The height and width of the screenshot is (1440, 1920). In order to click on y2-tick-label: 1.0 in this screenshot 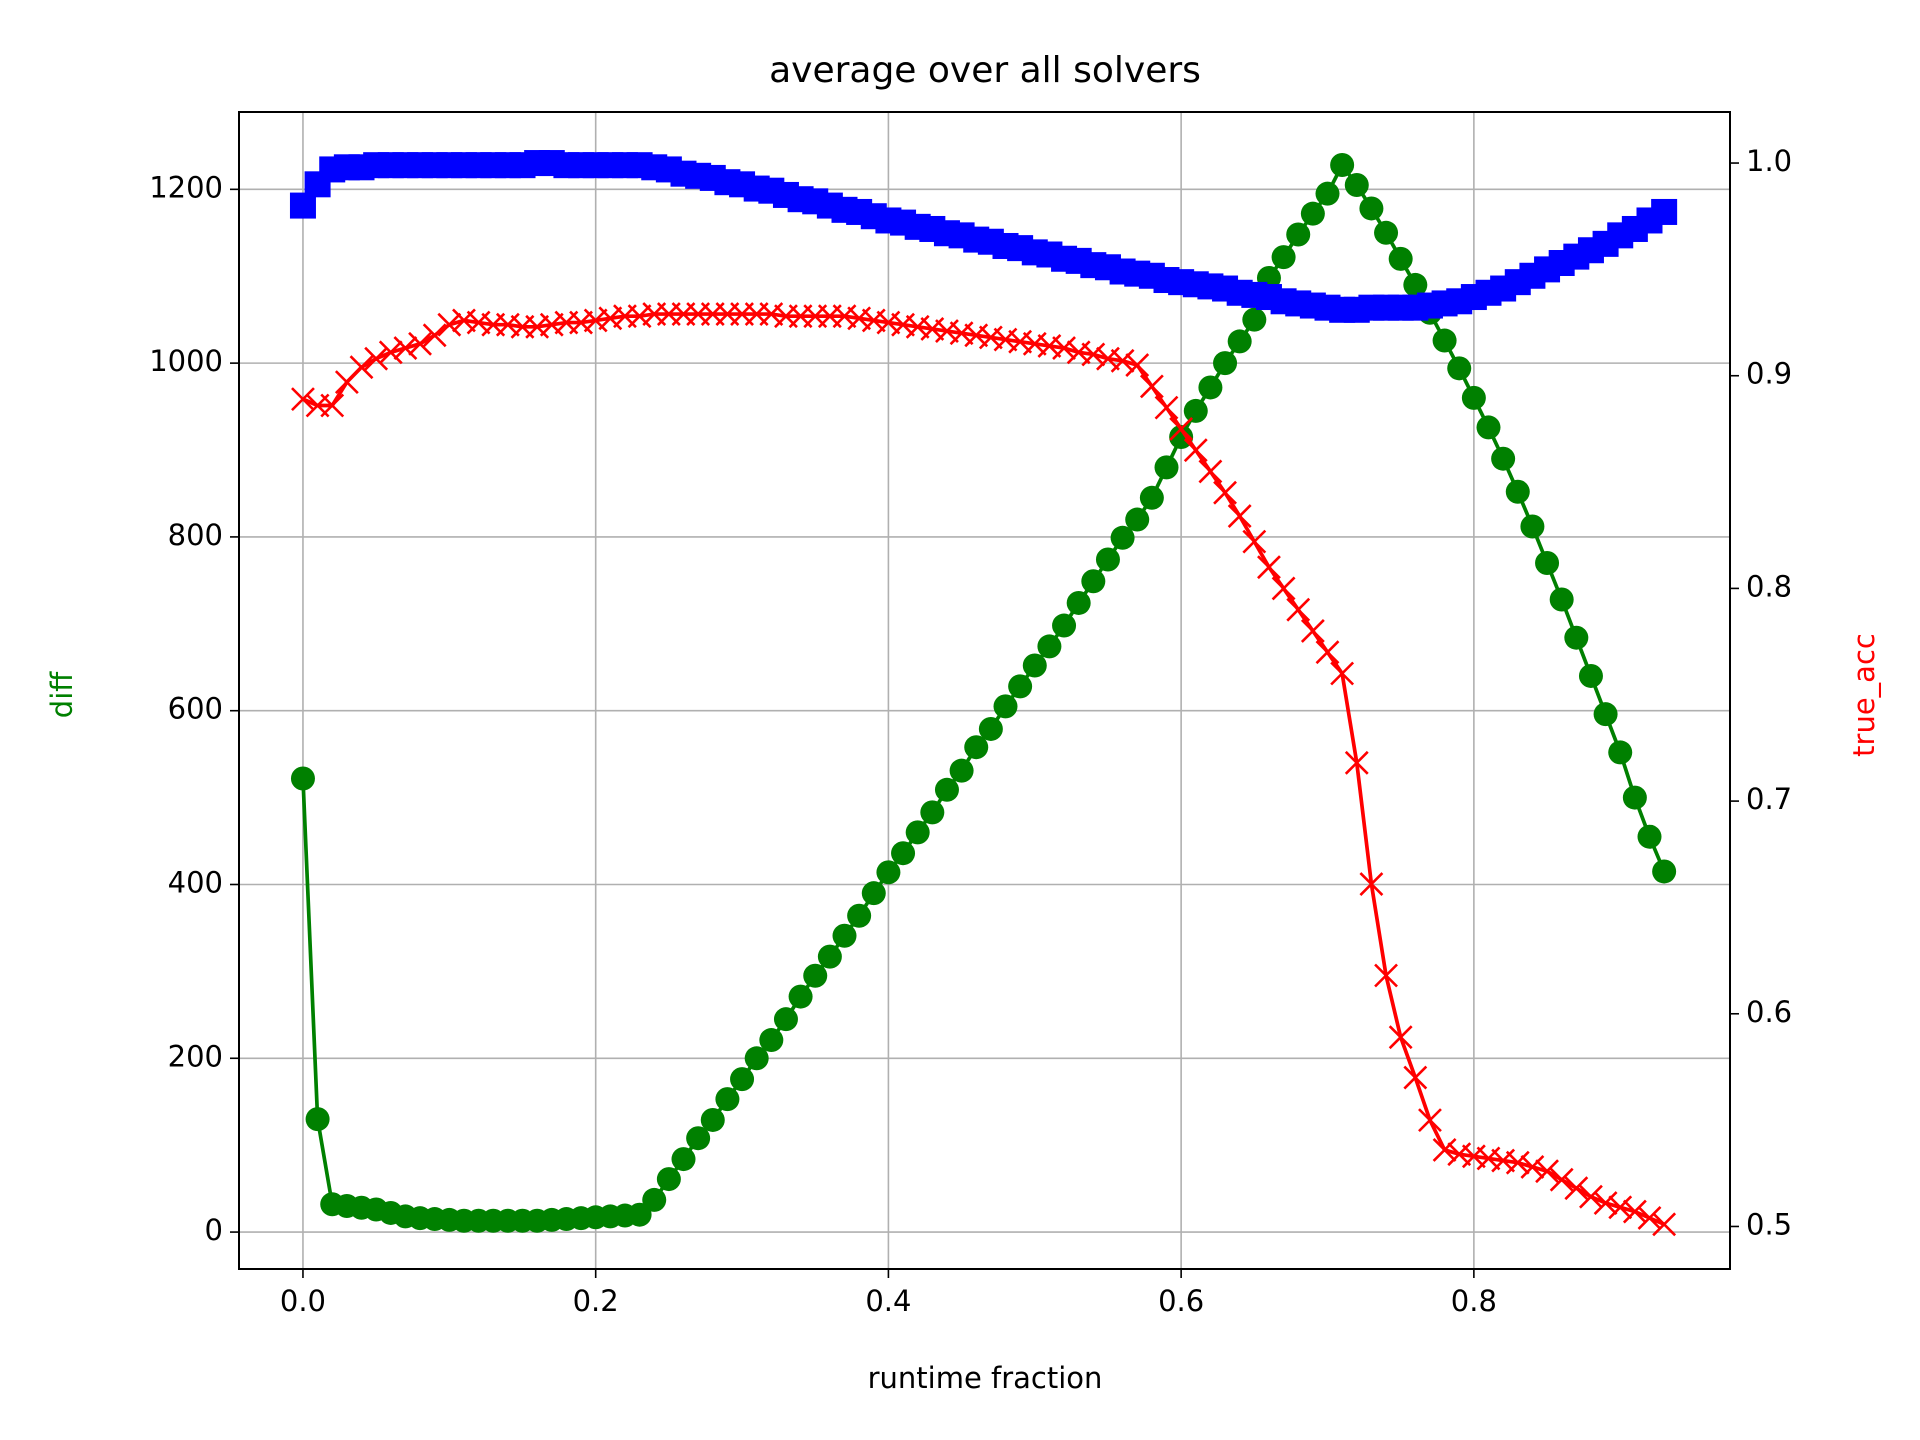, I will do `click(1769, 161)`.